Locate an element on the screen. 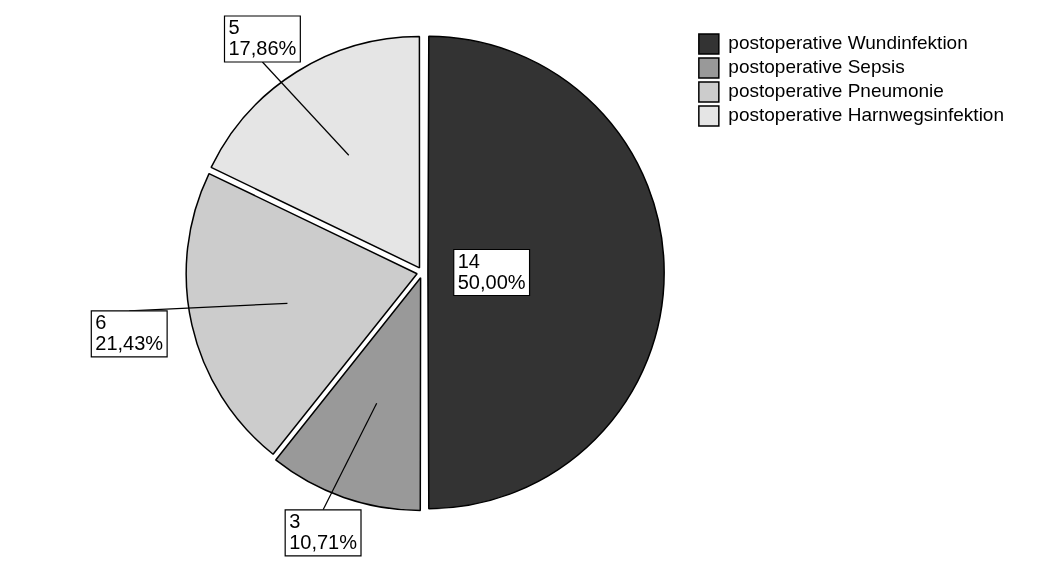 Image resolution: width=1054 pixels, height=585 pixels. legend-label: postoperative Pneumonie is located at coordinates (836, 91).